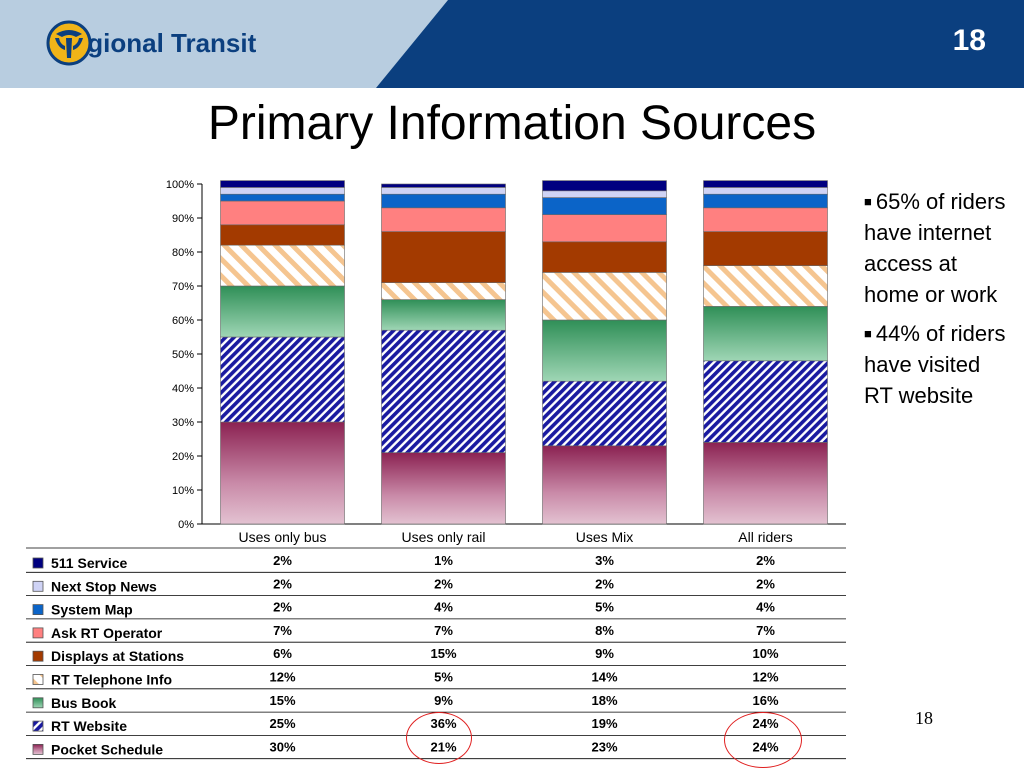 This screenshot has width=1024, height=768. Describe the element at coordinates (282, 653) in the screenshot. I see `table-cell-value: 6%` at that location.